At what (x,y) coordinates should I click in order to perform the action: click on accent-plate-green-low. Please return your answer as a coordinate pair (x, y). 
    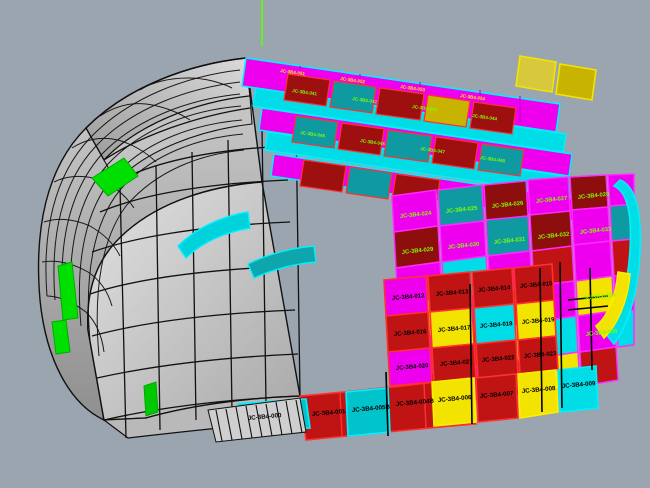
    Looking at the image, I should click on (61, 337).